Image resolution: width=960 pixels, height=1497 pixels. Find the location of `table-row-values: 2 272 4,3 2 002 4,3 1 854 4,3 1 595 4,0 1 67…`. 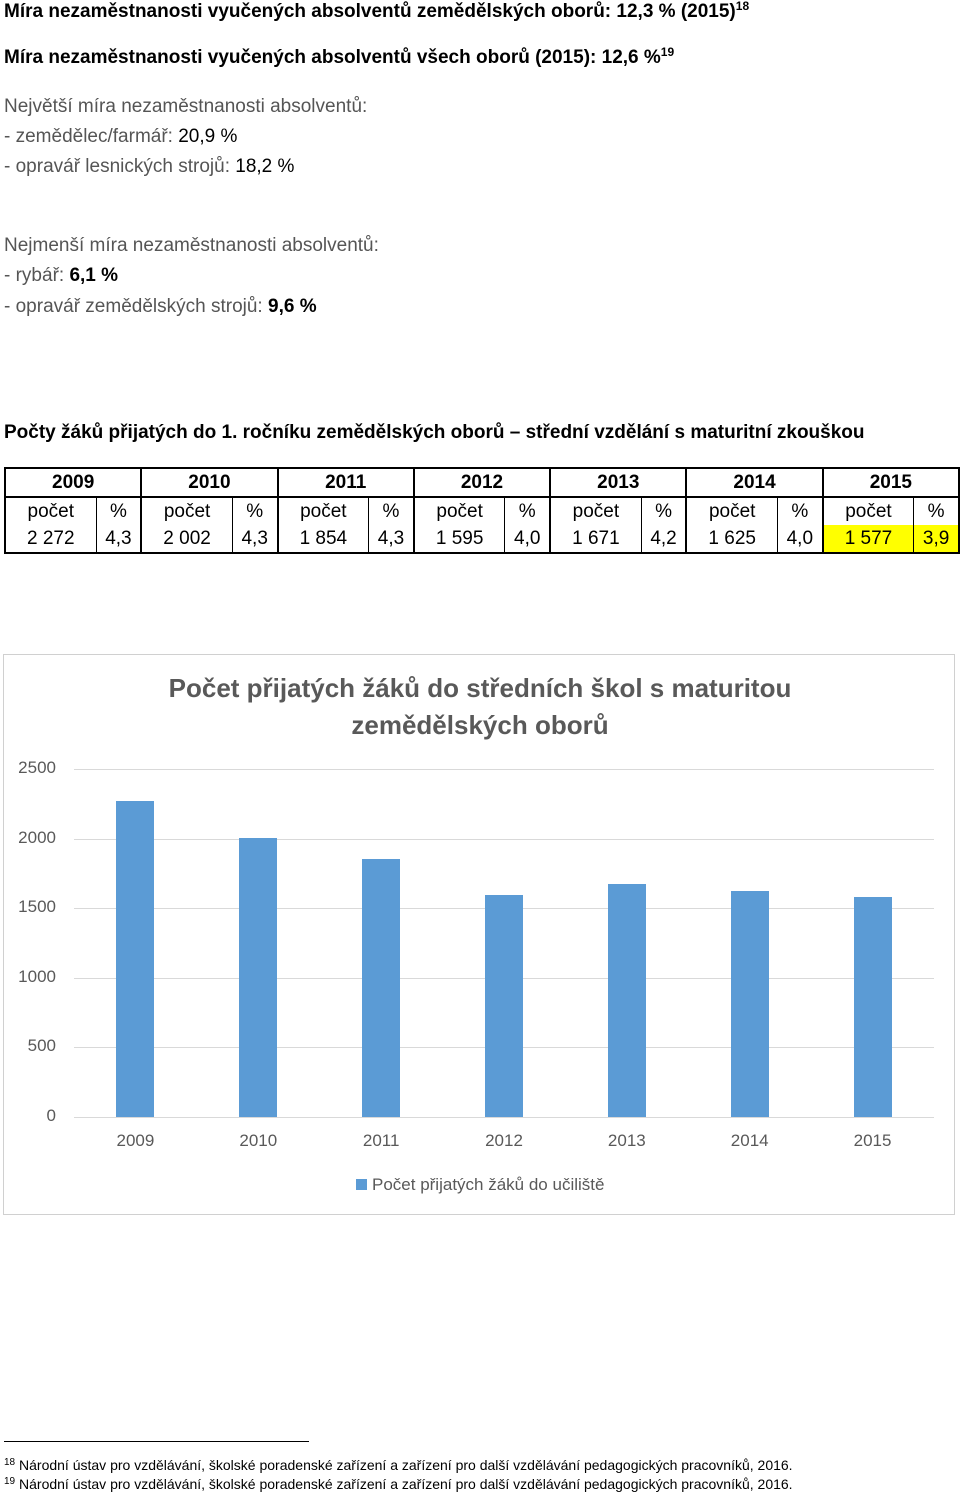

table-row-values: 2 272 4,3 2 002 4,3 1 854 4,3 1 595 4,0 1 67… is located at coordinates (481, 539).